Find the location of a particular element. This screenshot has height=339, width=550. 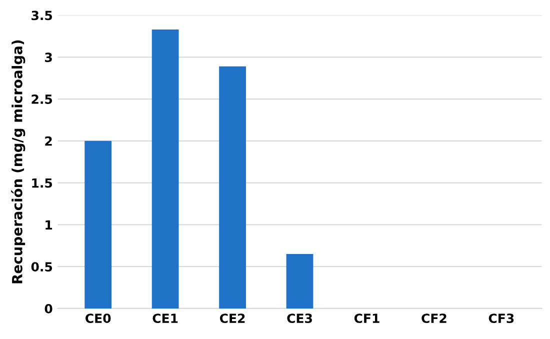

y-axis-title: Recuperación (mg/g microalga) is located at coordinates (18, 162).